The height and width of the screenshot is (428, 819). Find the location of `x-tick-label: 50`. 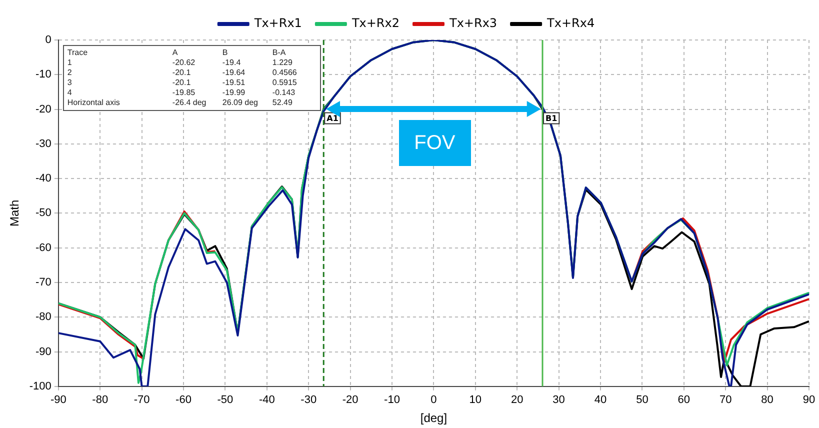

x-tick-label: 50 is located at coordinates (642, 400).